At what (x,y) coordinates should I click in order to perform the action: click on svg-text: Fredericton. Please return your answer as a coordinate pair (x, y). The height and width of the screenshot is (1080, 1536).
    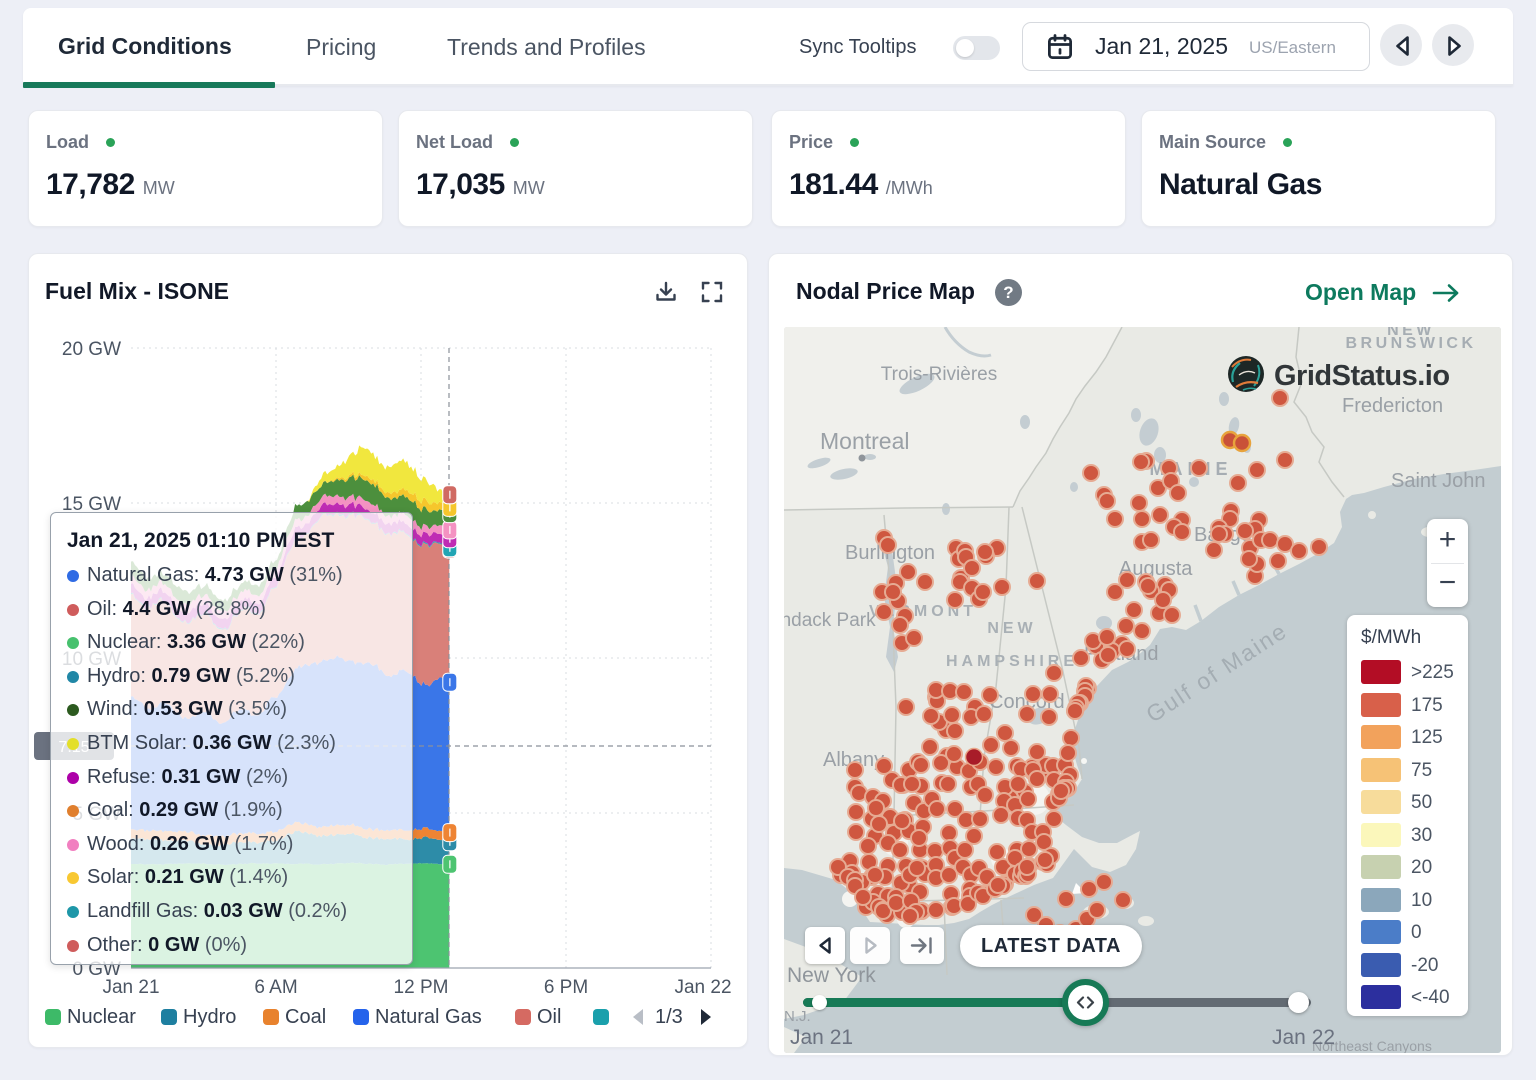
    Looking at the image, I should click on (1392, 406).